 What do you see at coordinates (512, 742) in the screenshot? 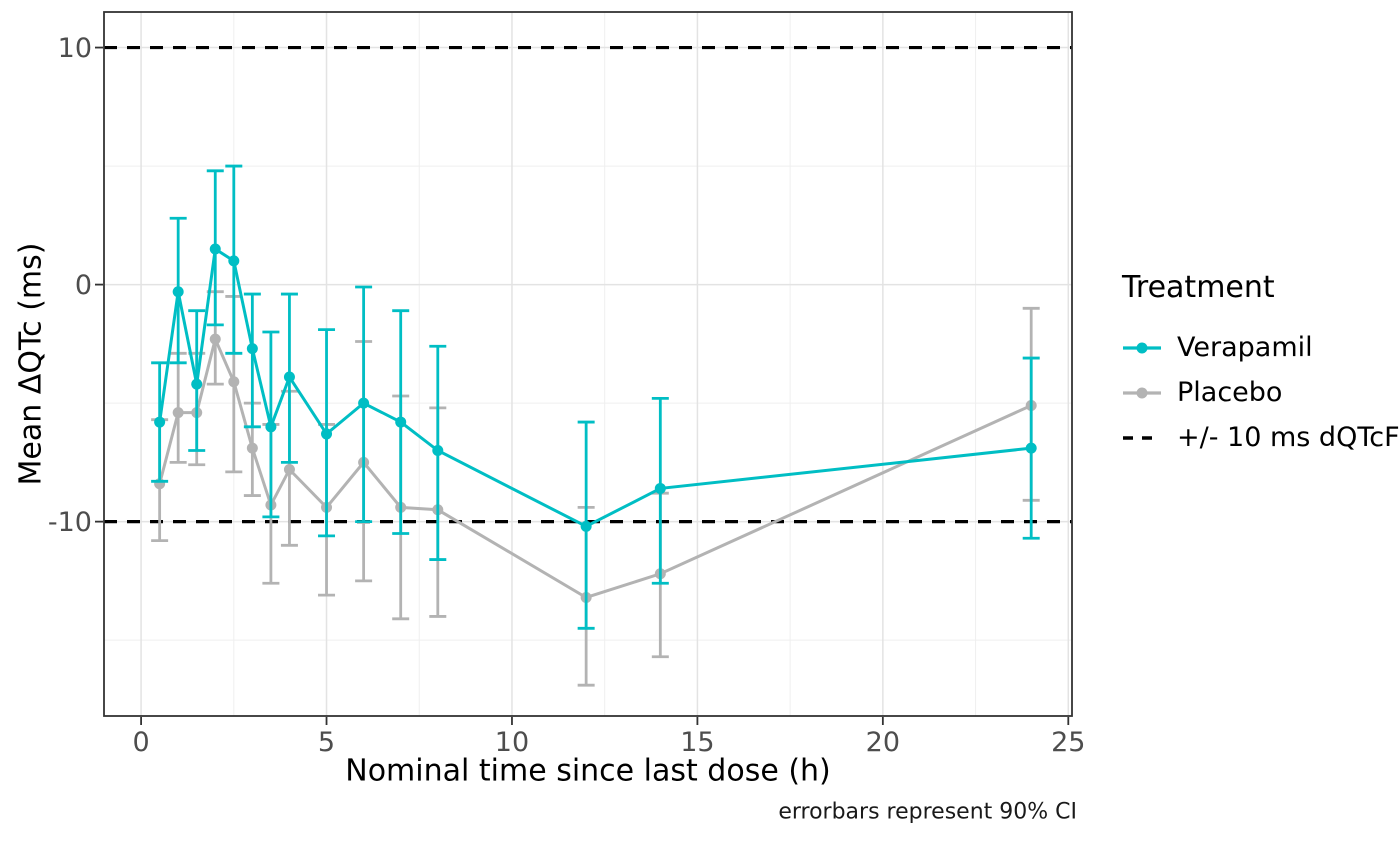
I see `x-tick-label: 10` at bounding box center [512, 742].